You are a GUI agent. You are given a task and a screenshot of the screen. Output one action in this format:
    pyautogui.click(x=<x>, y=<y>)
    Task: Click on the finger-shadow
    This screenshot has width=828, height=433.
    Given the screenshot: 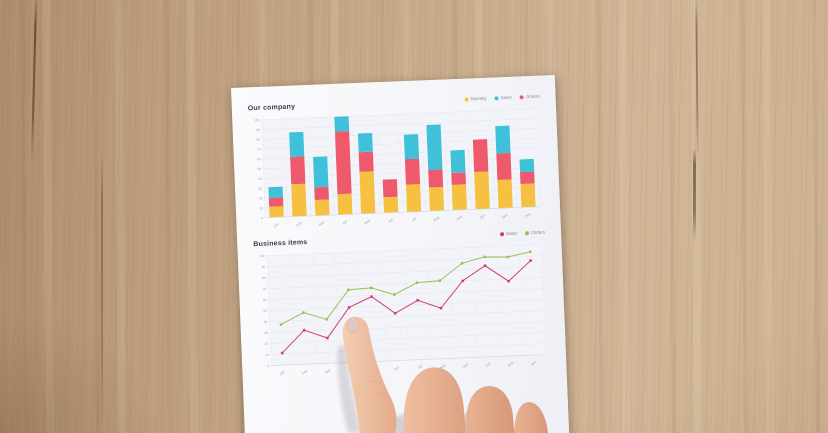 What is the action you would take?
    pyautogui.click(x=349, y=388)
    